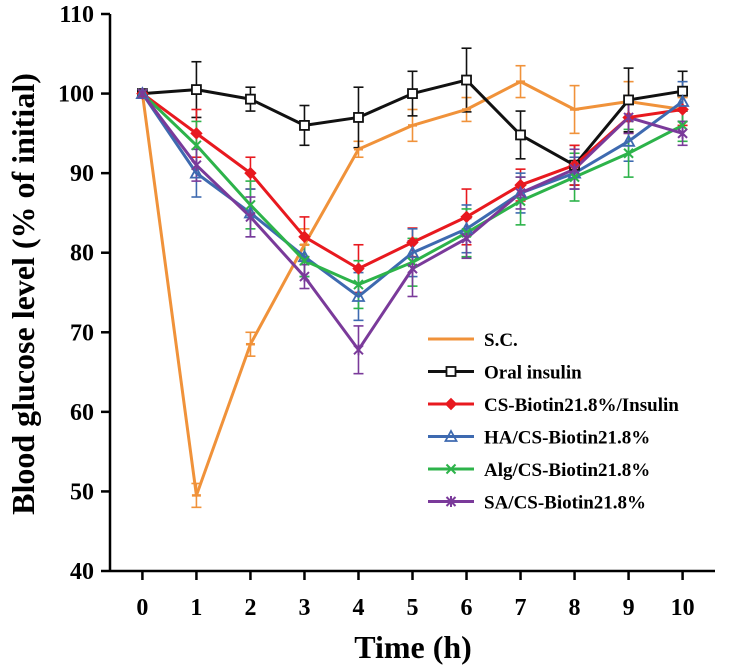  I want to click on y-axis-label: Blood glucose level (% of initial), so click(23, 294).